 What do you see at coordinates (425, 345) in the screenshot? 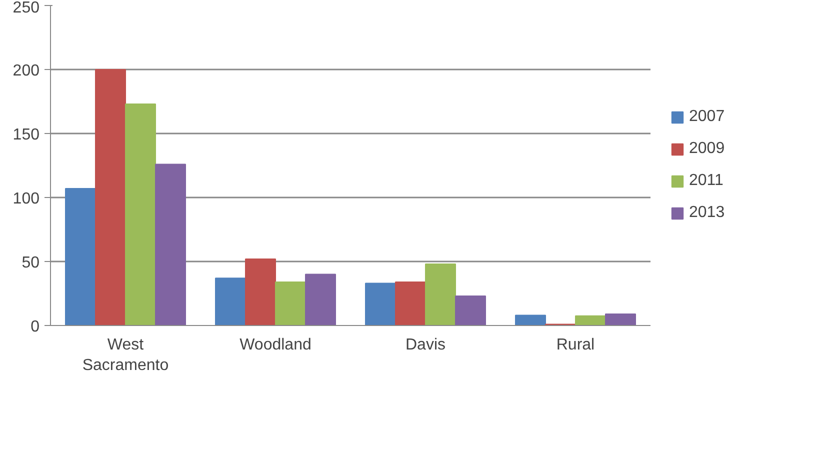
I see `x-tick-label: Davis` at bounding box center [425, 345].